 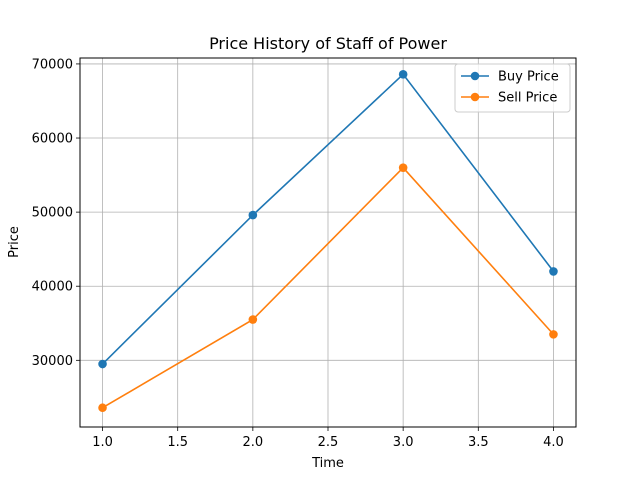 I want to click on y-tick-label: 60000, so click(x=52, y=139).